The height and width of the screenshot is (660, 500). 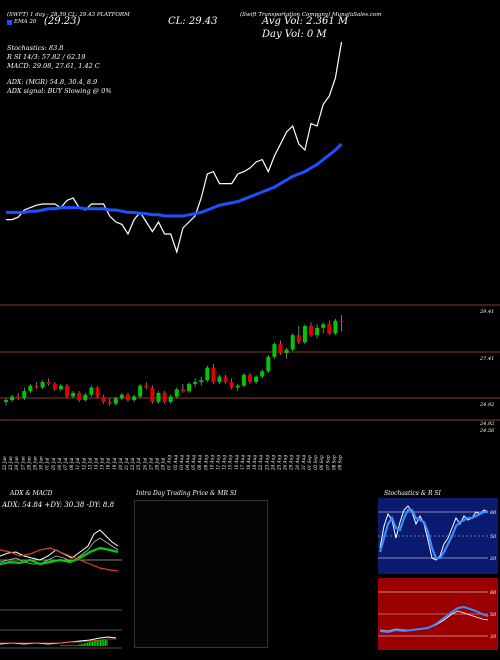 What do you see at coordinates (493, 615) in the screenshot?
I see `rsi-level-50: 50` at bounding box center [493, 615].